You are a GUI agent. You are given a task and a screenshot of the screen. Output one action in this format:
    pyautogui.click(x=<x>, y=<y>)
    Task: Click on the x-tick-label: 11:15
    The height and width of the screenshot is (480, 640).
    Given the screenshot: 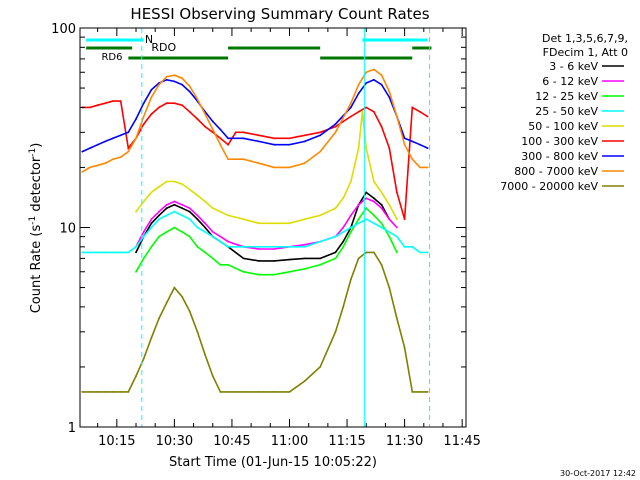 What is the action you would take?
    pyautogui.click(x=346, y=441)
    